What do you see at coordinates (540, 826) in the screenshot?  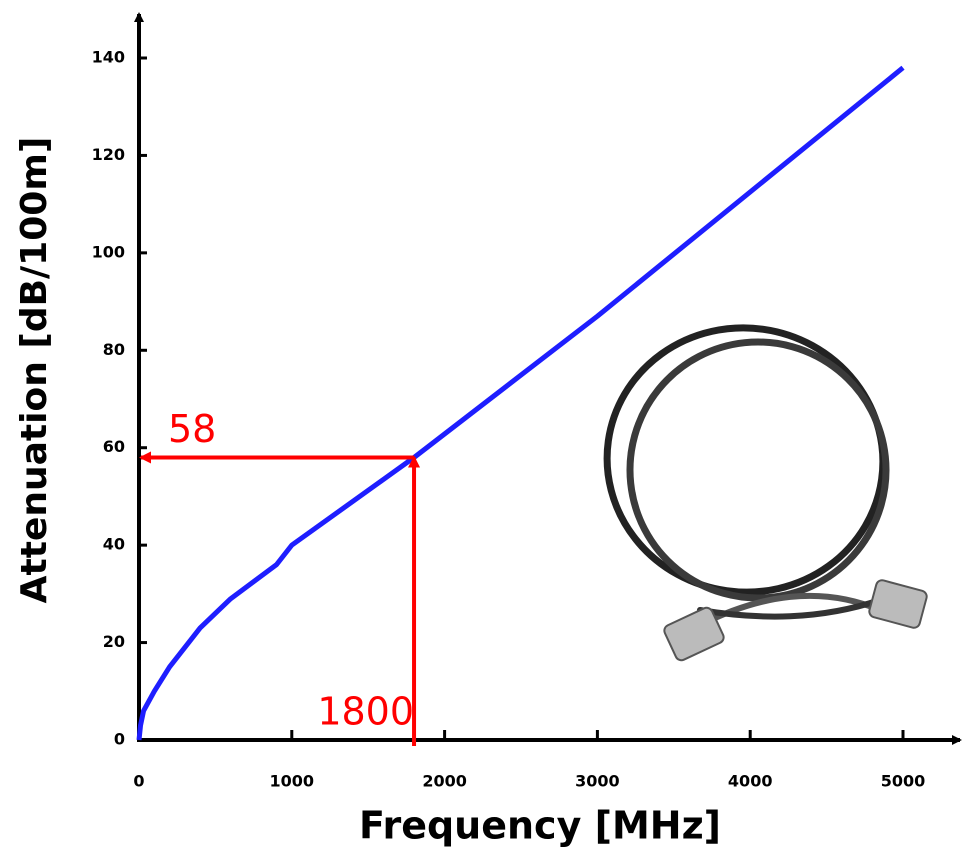 I see `x-axis-label: Frequency [MHz]` at bounding box center [540, 826].